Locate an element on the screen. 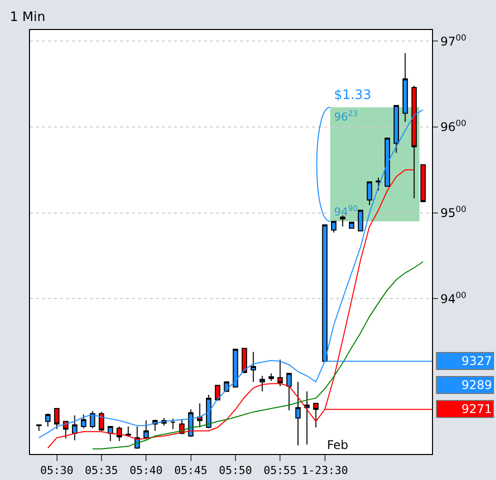 The width and height of the screenshot is (496, 480). y-tick-label: 94$^{00}$ is located at coordinates (453, 298).